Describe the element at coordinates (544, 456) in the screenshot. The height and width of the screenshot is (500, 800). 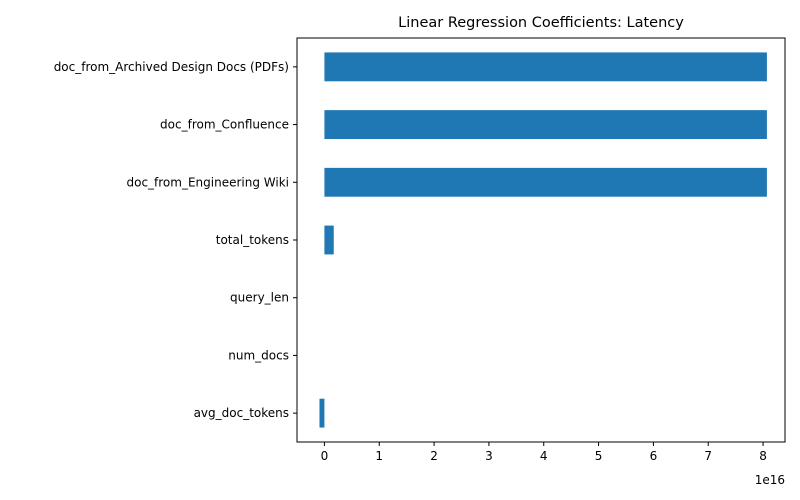
I see `x-tick-label: 4` at that location.